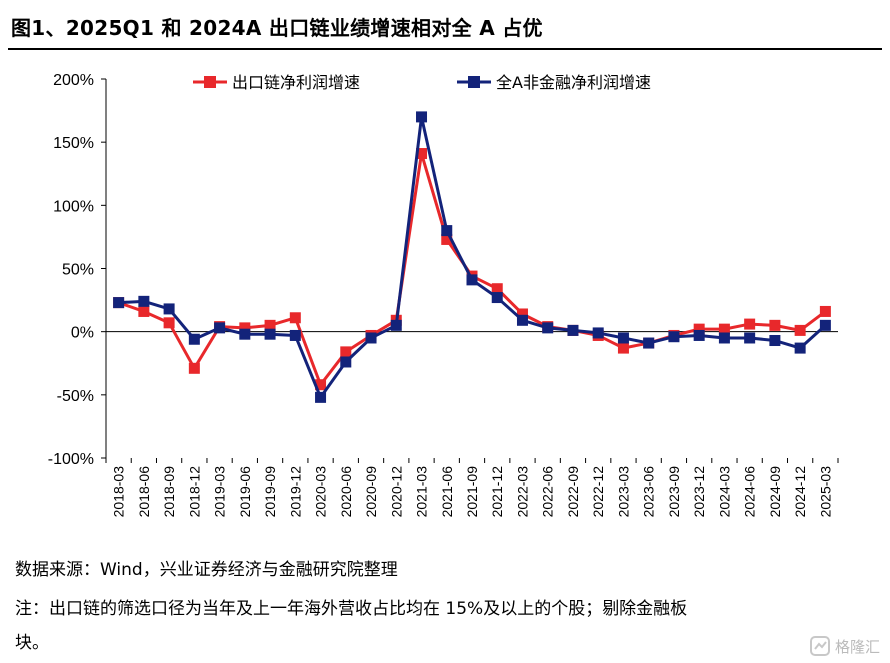 The width and height of the screenshot is (890, 663). I want to click on watermark-text: 格隆汇, so click(857, 646).